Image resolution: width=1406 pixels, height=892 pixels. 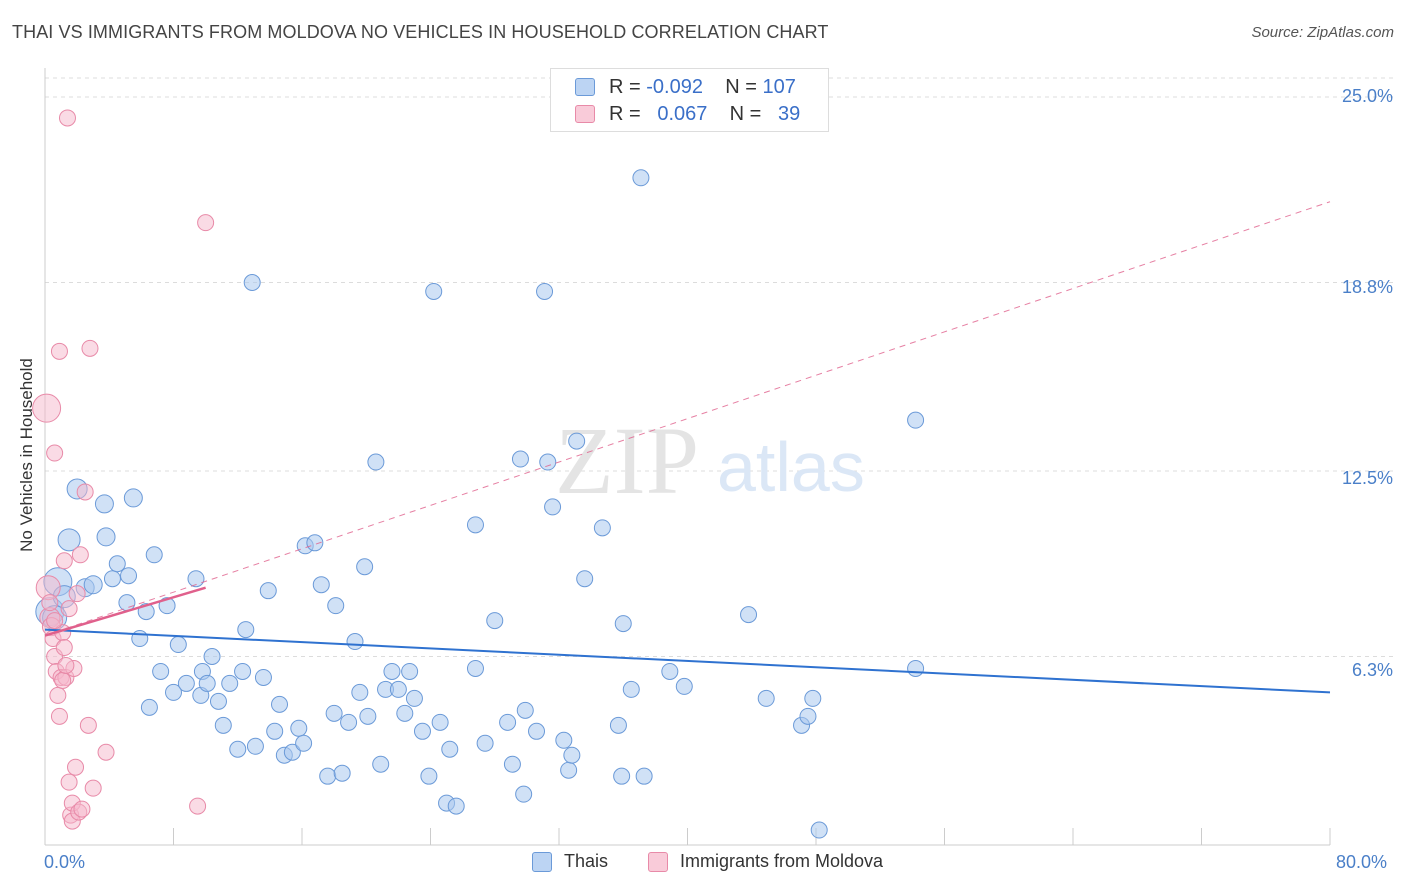 I want to click on legend-swatch-blue, so click(x=585, y=87).